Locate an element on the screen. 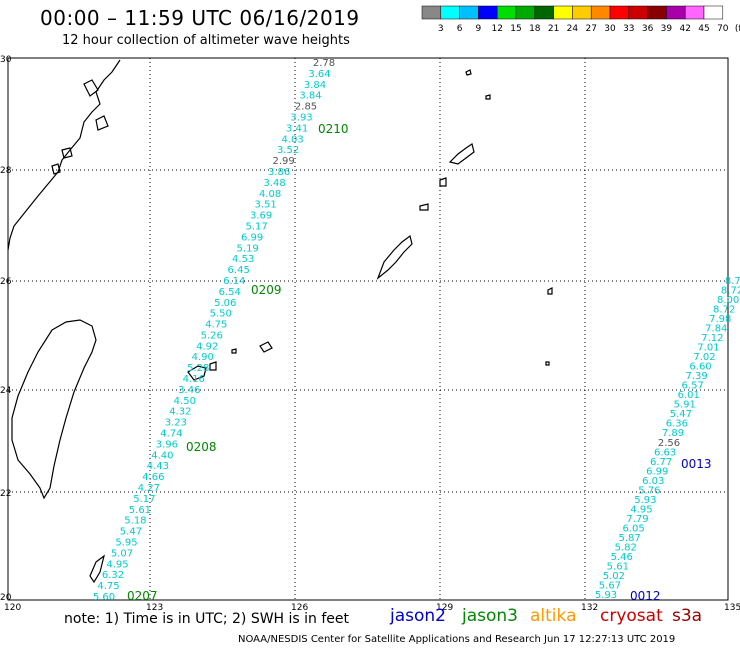  legend-label: 42 is located at coordinates (684, 29).